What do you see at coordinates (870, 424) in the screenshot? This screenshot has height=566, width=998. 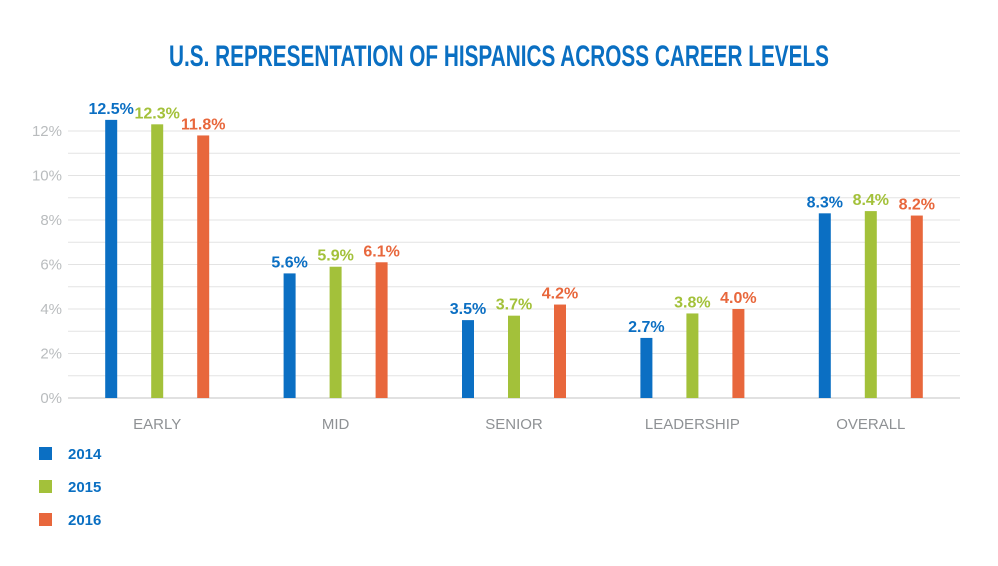 I see `x-tick-label: OVERALL` at bounding box center [870, 424].